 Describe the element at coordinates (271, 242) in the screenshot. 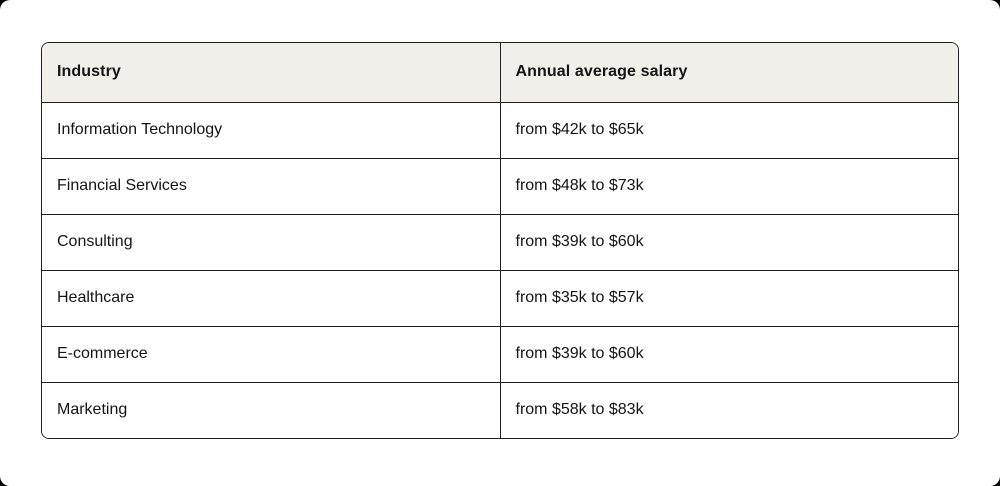

I see `industry-cell: Consulting` at that location.